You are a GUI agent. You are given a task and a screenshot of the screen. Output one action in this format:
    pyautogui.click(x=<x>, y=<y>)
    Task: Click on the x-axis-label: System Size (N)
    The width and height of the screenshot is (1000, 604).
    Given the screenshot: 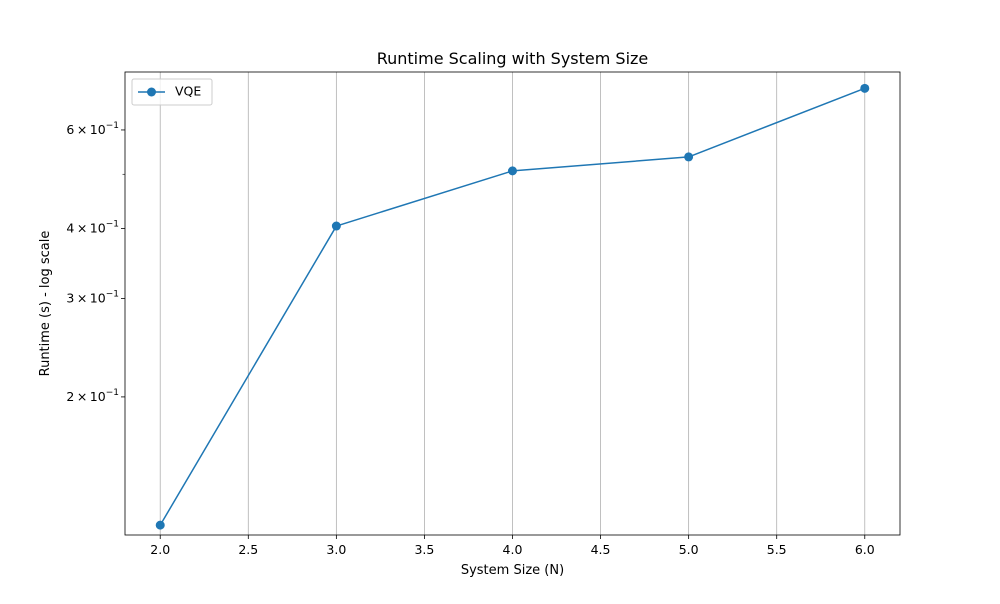 What is the action you would take?
    pyautogui.click(x=512, y=570)
    